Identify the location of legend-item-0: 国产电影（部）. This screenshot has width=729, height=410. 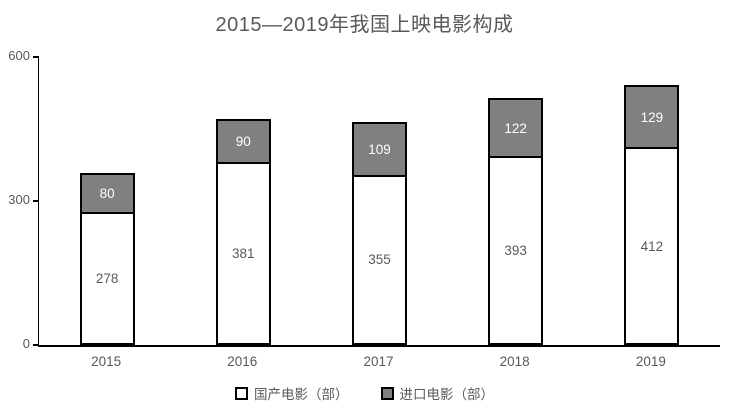
(292, 393).